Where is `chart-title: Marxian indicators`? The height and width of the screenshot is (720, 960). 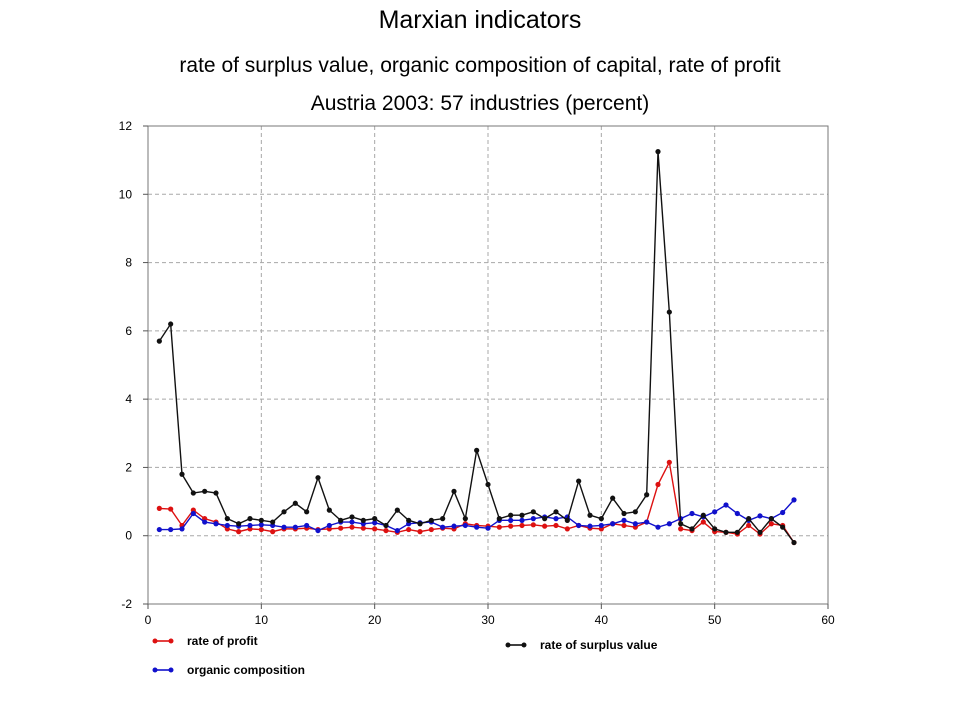
chart-title: Marxian indicators is located at coordinates (480, 20).